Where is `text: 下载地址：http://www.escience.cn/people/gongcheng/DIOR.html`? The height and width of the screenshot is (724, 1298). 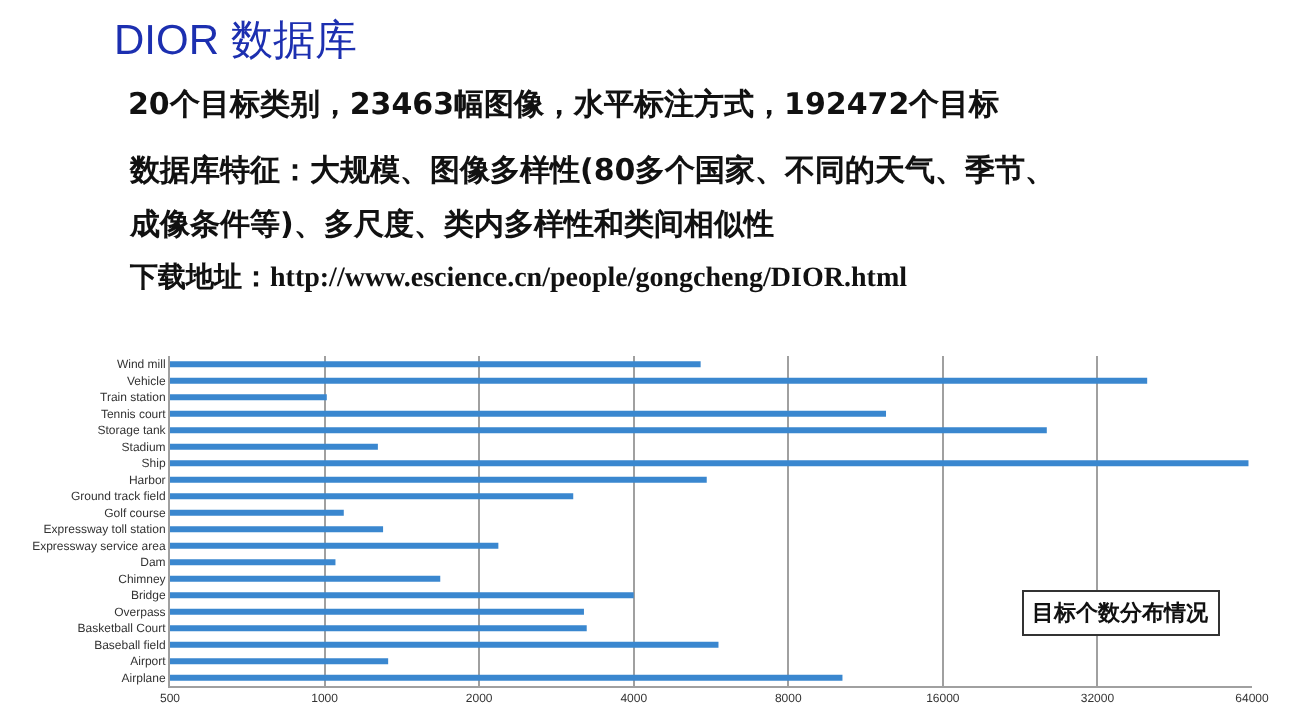 text: 下载地址：http://www.escience.cn/people/gongcheng/DIOR.html is located at coordinates (518, 278).